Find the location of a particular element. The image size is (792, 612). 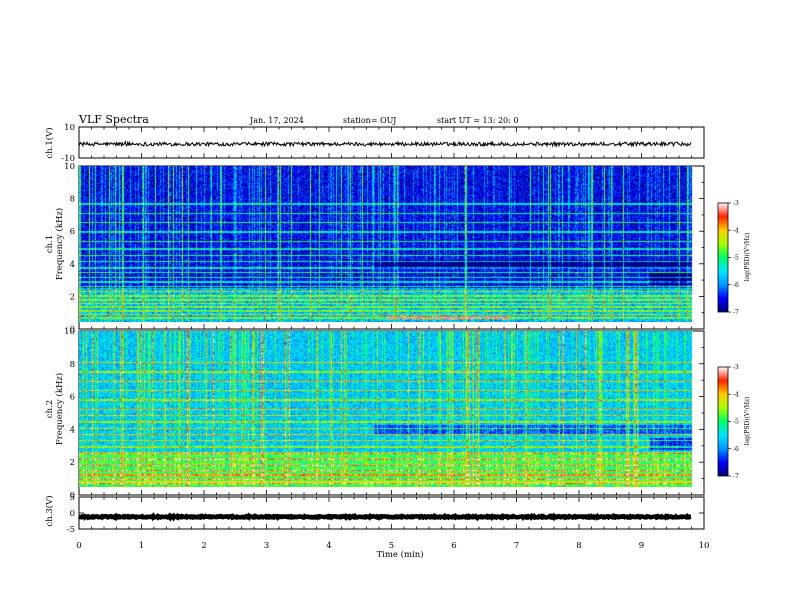

x-tick-label: 3 is located at coordinates (266, 546).